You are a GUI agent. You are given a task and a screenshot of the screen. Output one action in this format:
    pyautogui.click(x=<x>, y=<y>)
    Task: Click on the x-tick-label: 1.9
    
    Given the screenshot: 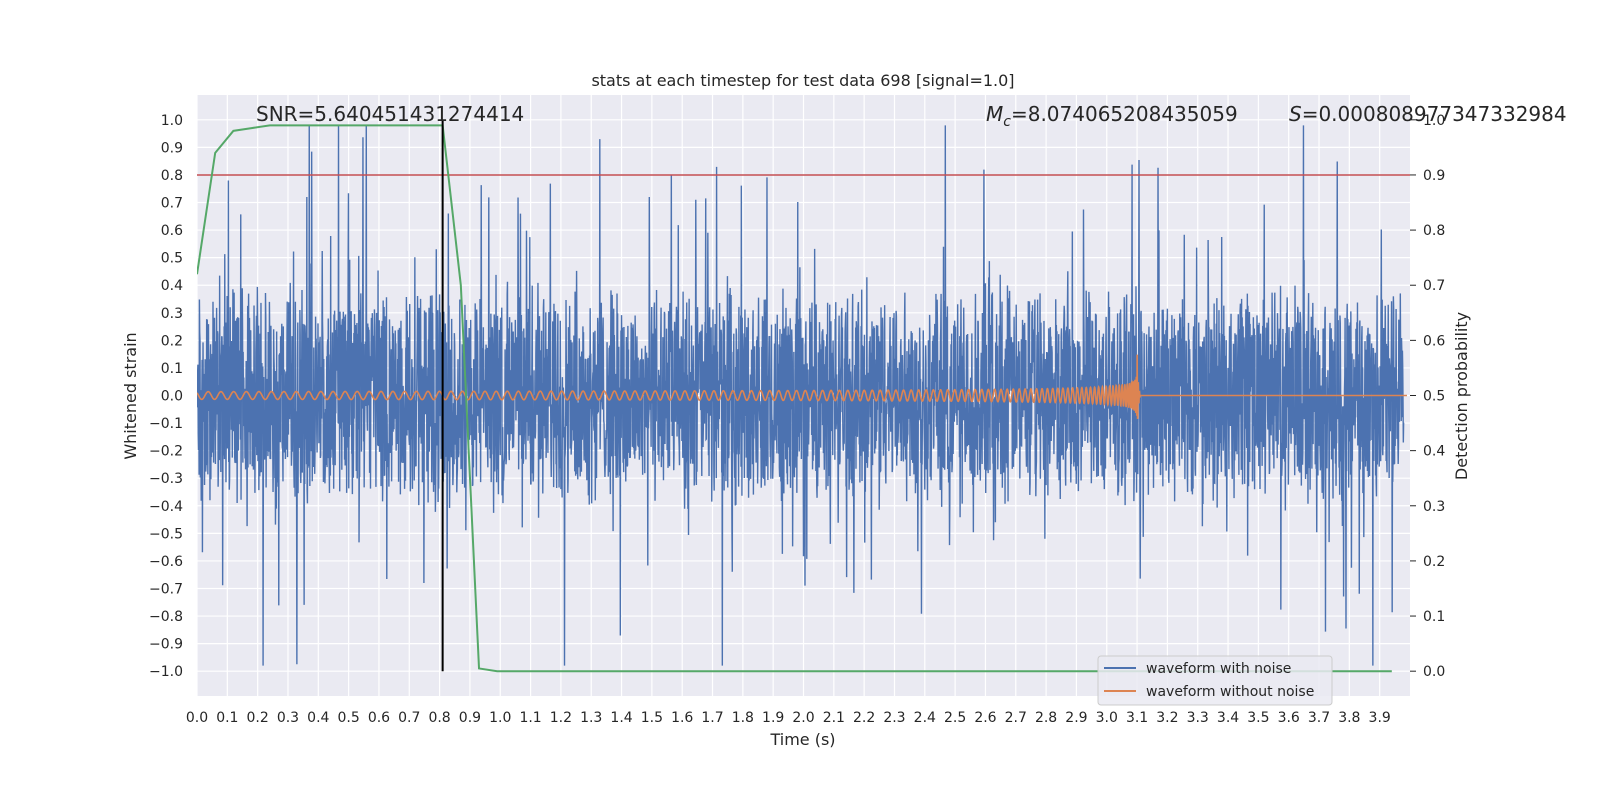 What is the action you would take?
    pyautogui.click(x=773, y=718)
    